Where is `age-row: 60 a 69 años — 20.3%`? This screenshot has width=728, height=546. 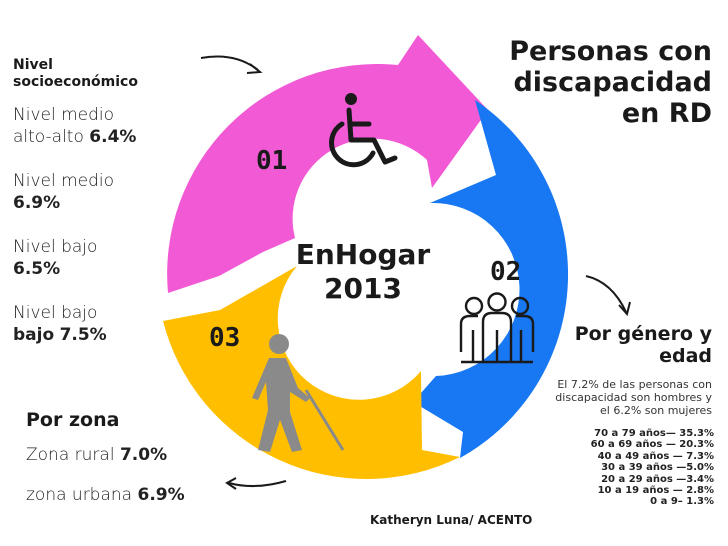
age-row: 60 a 69 años — 20.3% is located at coordinates (652, 445).